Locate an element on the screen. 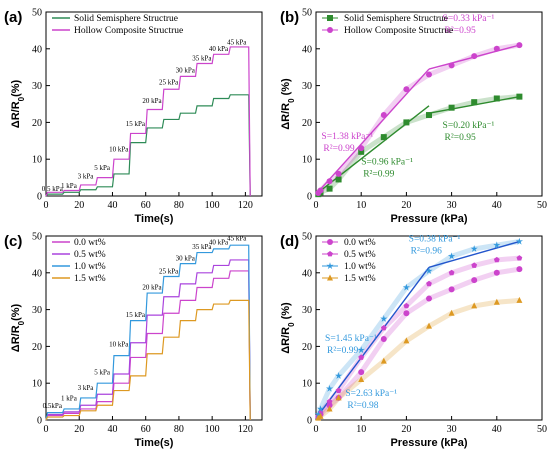 The image size is (550, 452). sensitivity-label: S=0.33 kPa⁻¹ is located at coordinates (469, 19).